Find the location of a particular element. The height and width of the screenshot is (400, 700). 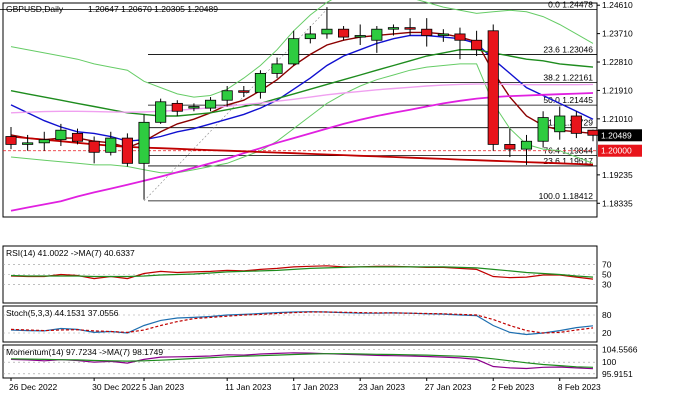

price-tick-label: 1.21010 is located at coordinates (617, 119).